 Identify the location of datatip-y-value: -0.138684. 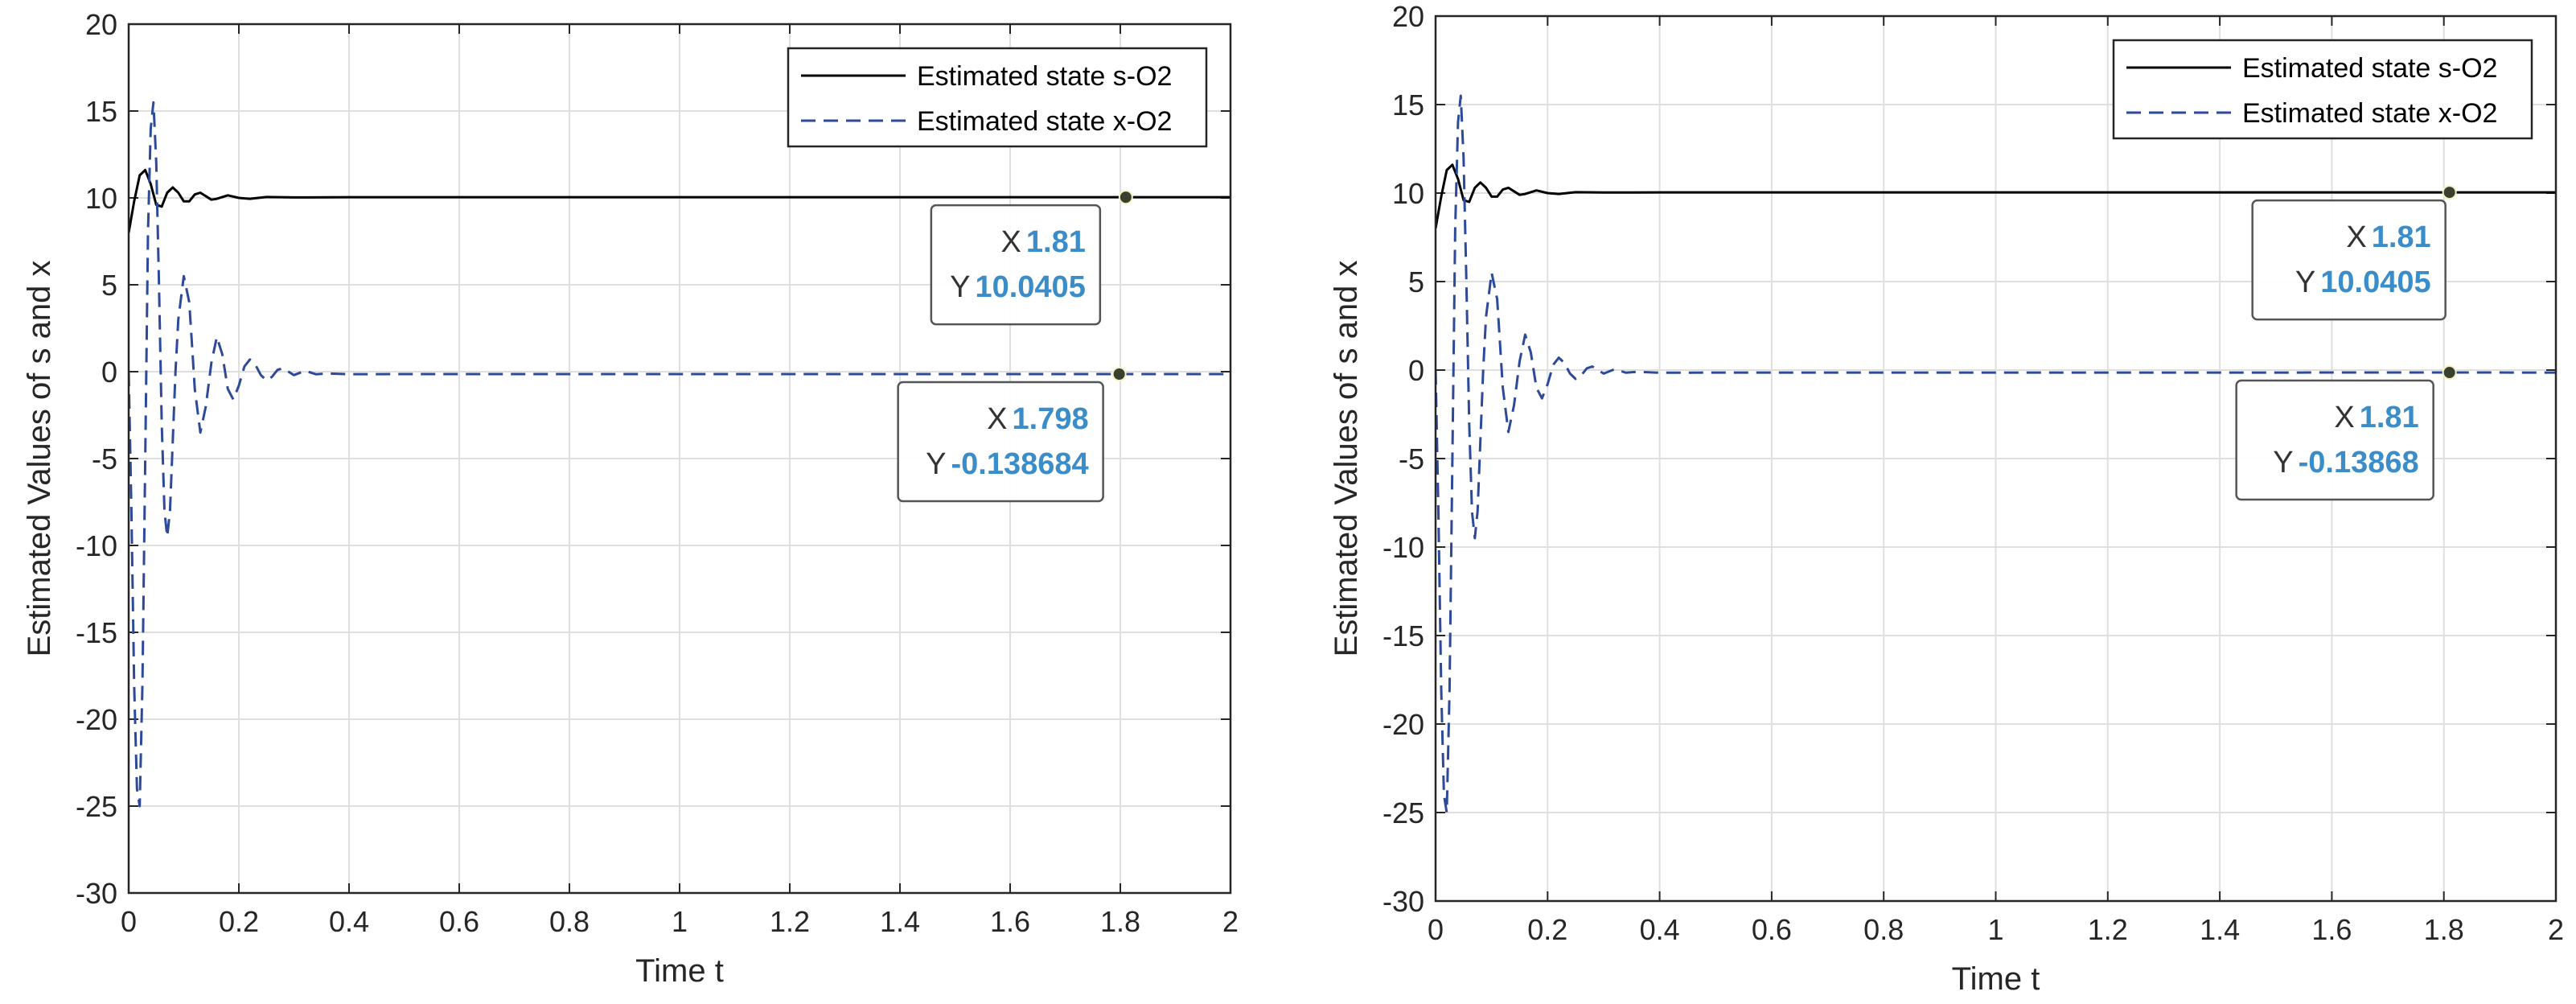
(1019, 464).